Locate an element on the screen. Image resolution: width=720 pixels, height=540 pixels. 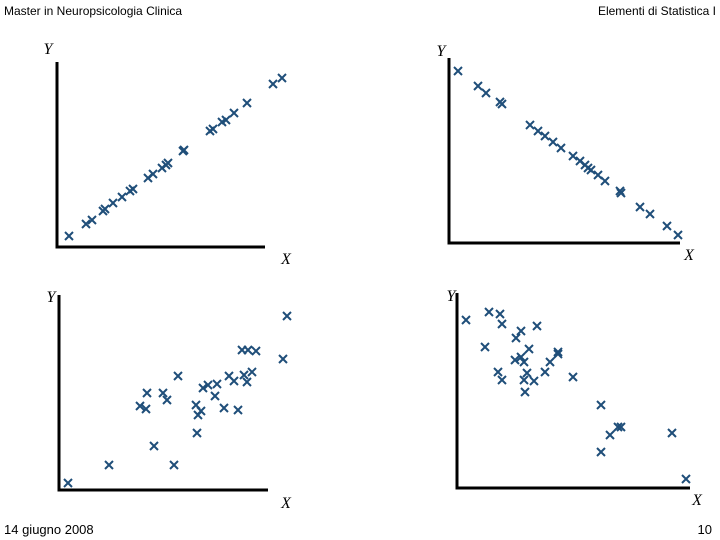
footer-date: 14 giugno 2008 is located at coordinates (49, 529).